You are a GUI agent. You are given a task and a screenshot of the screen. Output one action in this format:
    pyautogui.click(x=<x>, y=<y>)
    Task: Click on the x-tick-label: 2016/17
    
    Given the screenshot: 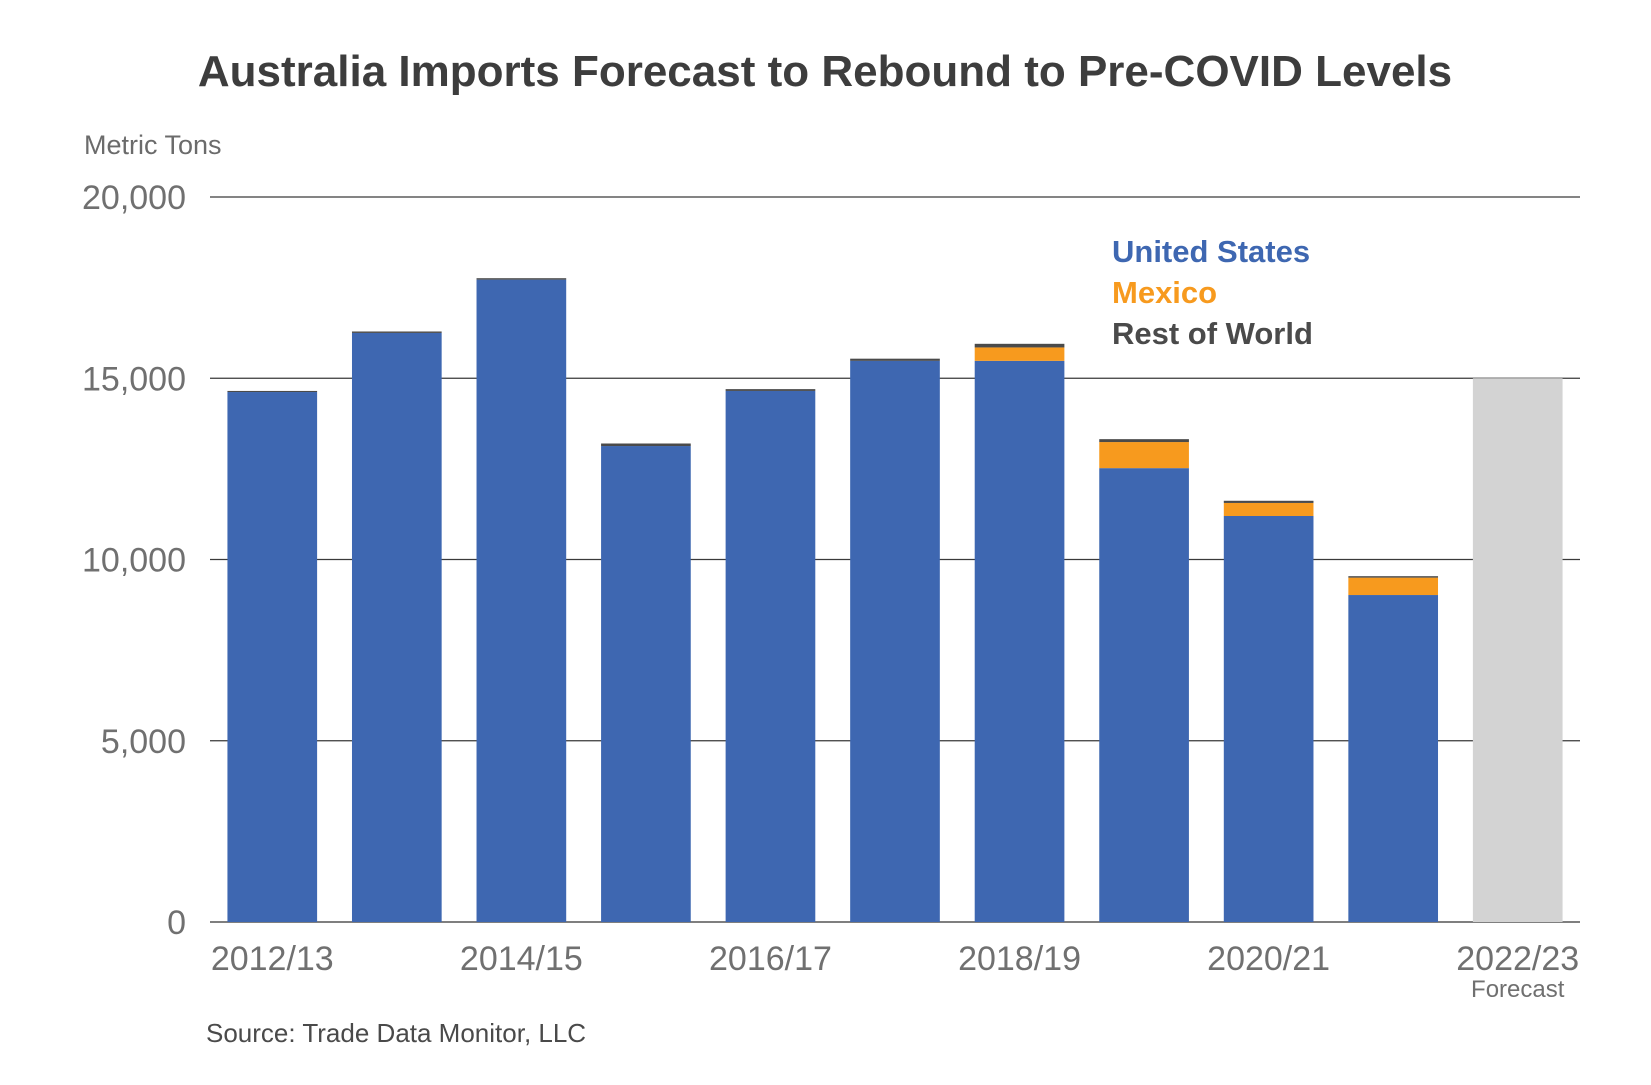 What is the action you would take?
    pyautogui.click(x=770, y=959)
    